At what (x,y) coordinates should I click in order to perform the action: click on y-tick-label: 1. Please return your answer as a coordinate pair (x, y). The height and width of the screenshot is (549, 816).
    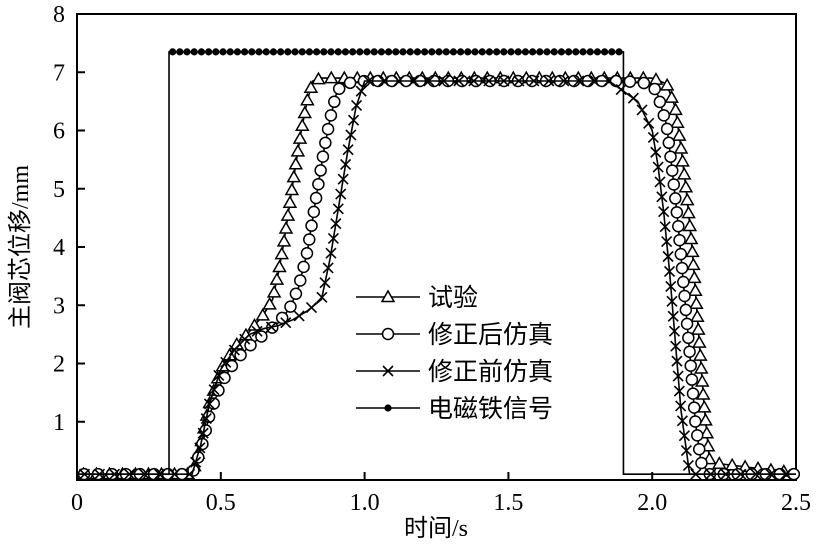
    Looking at the image, I should click on (59, 423).